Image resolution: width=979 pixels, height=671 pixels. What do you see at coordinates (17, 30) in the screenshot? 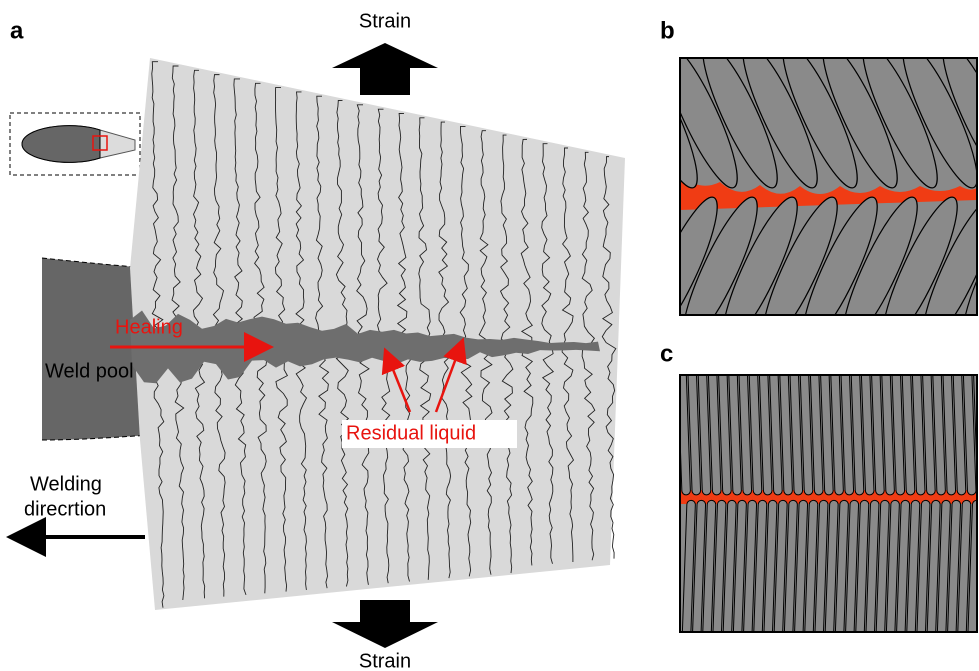
I see `panel-label: a` at bounding box center [17, 30].